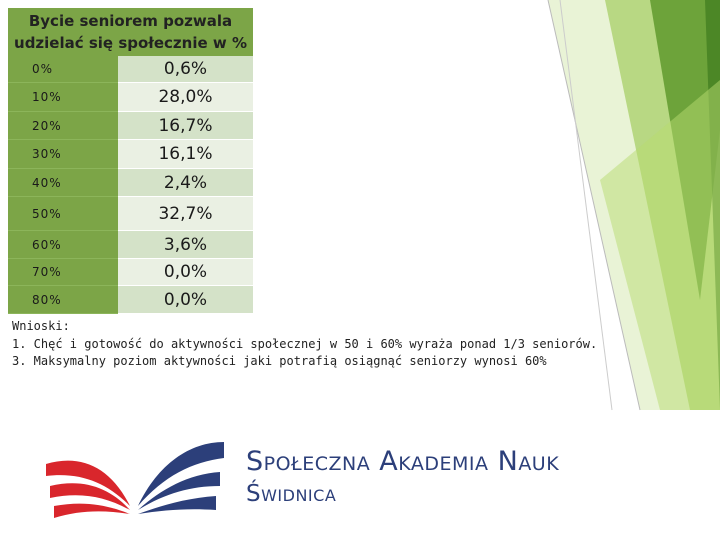  I want to click on percentage-cell: 0,6%, so click(185, 69).